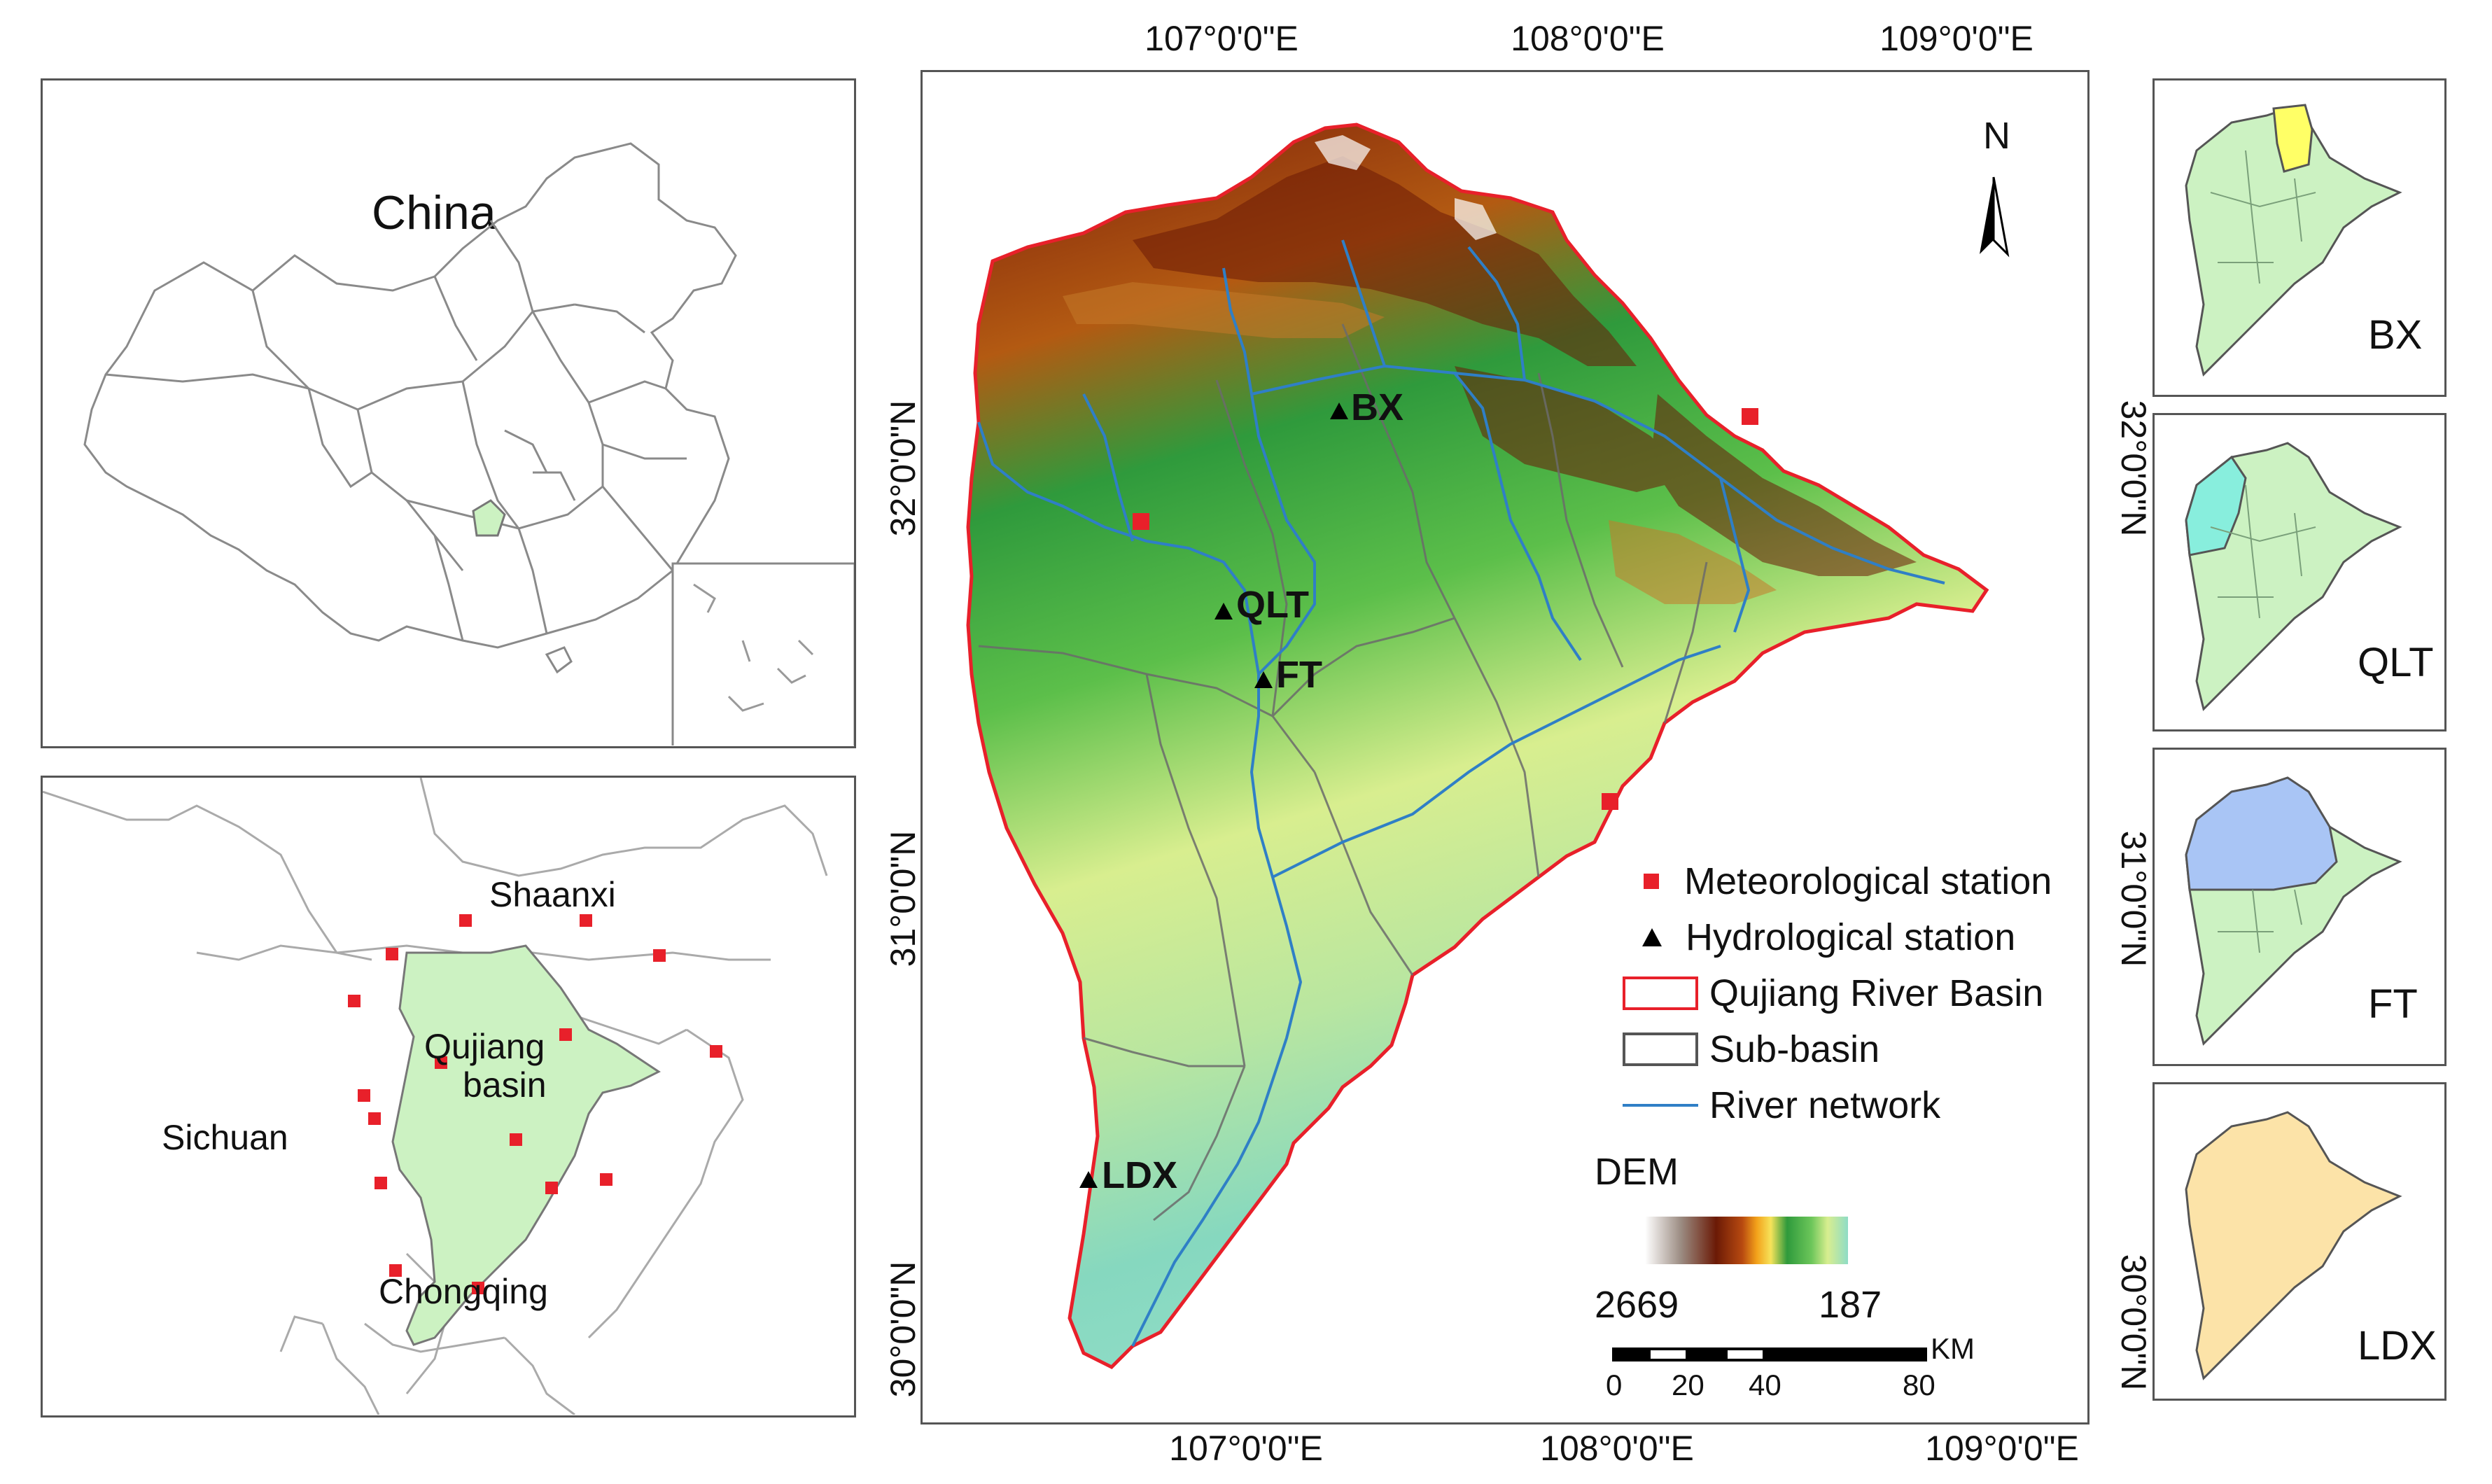 The height and width of the screenshot is (1484, 2492). I want to click on dem-color-ramp, so click(1746, 1240).